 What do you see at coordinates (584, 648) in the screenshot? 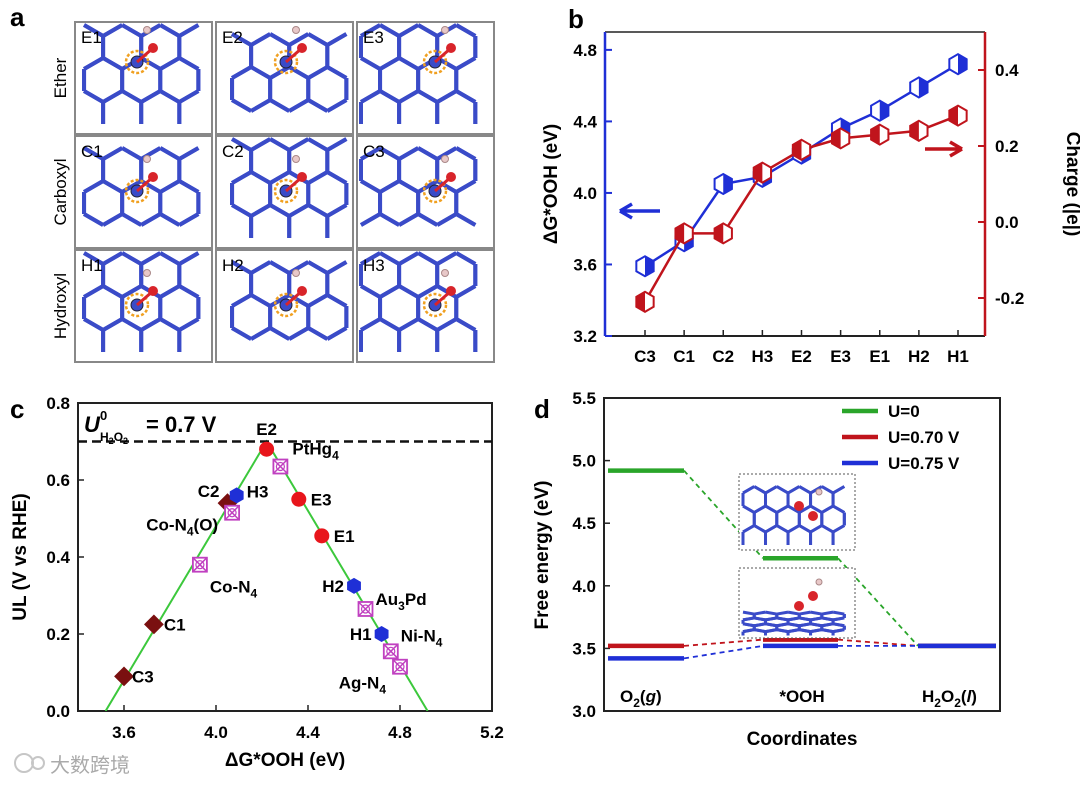
I see `y-tick-label: 3.5` at bounding box center [584, 648].